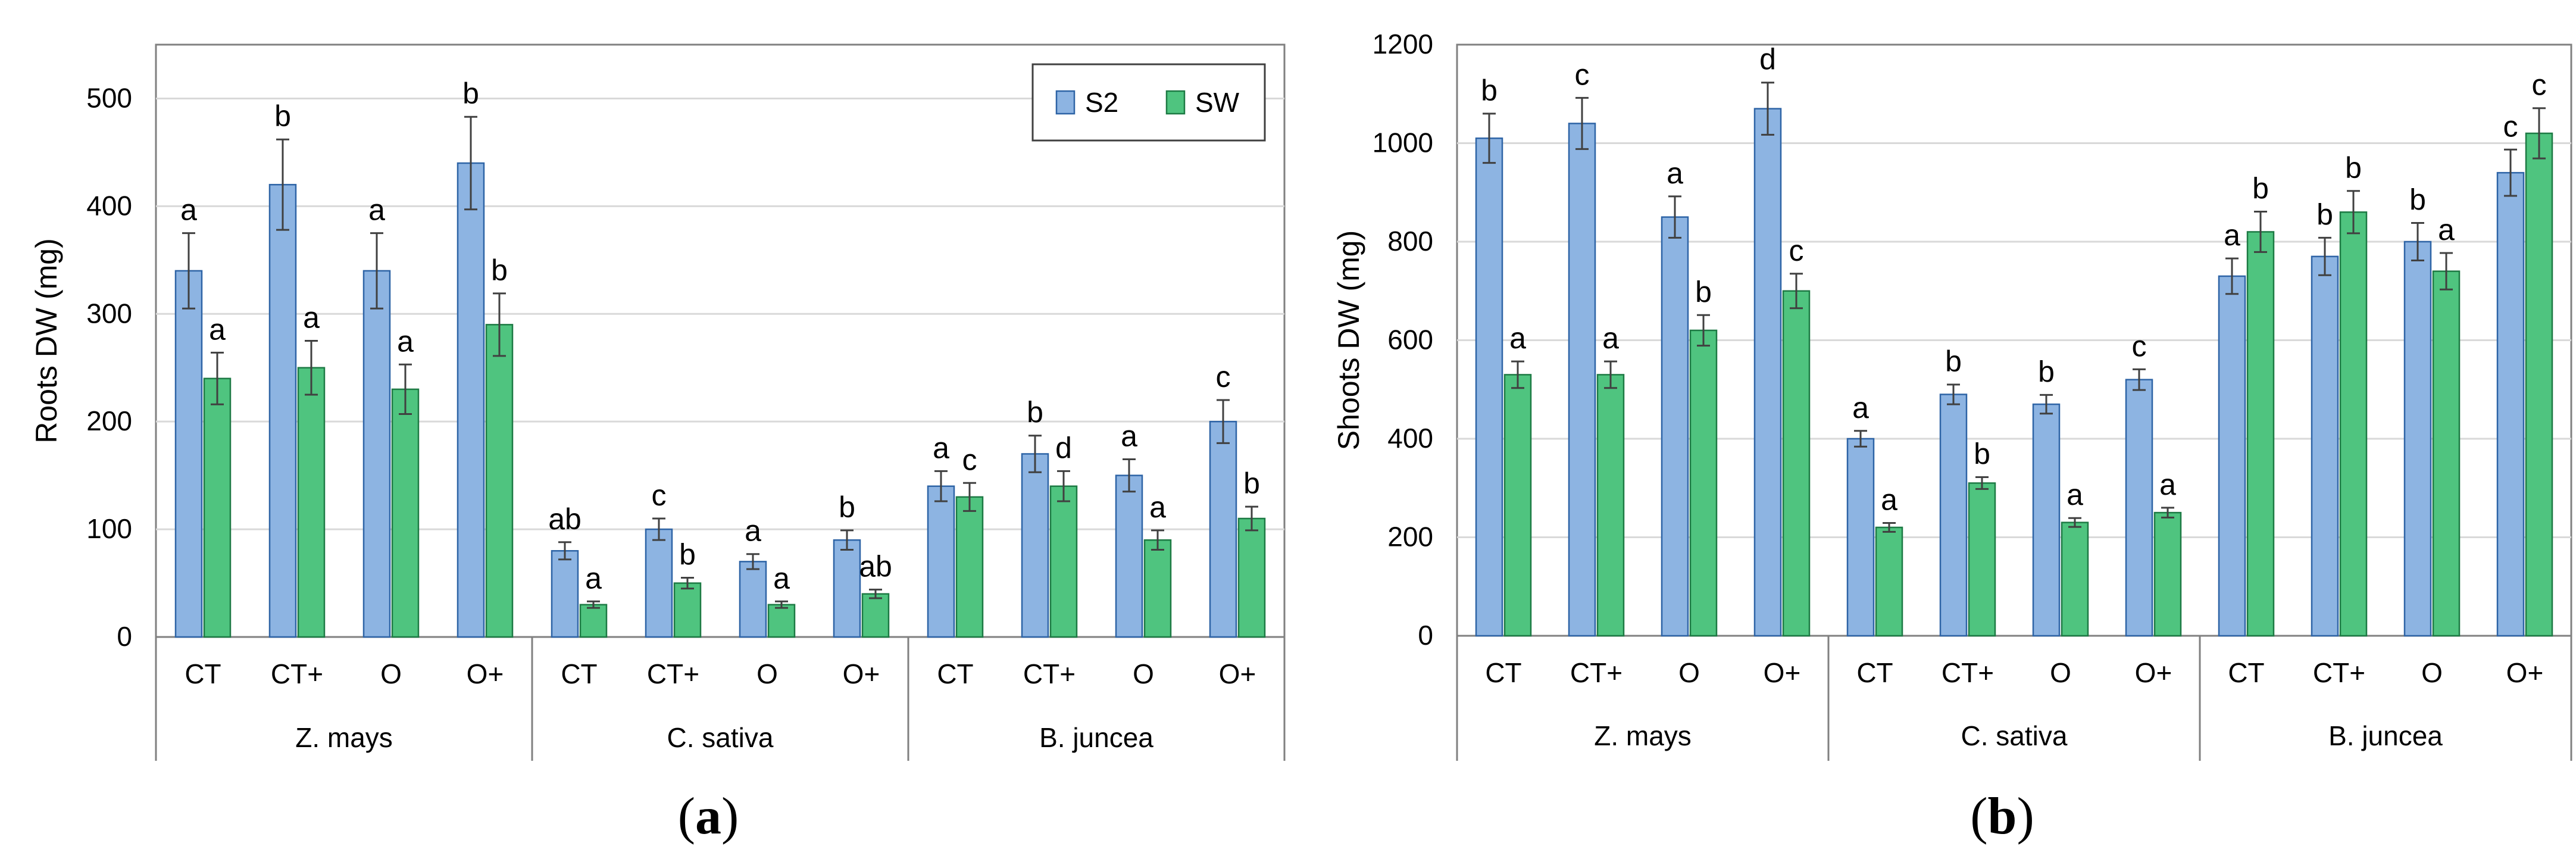 Image resolution: width=2576 pixels, height=862 pixels. Describe the element at coordinates (1410, 241) in the screenshot. I see `y-tick-label: 800` at that location.